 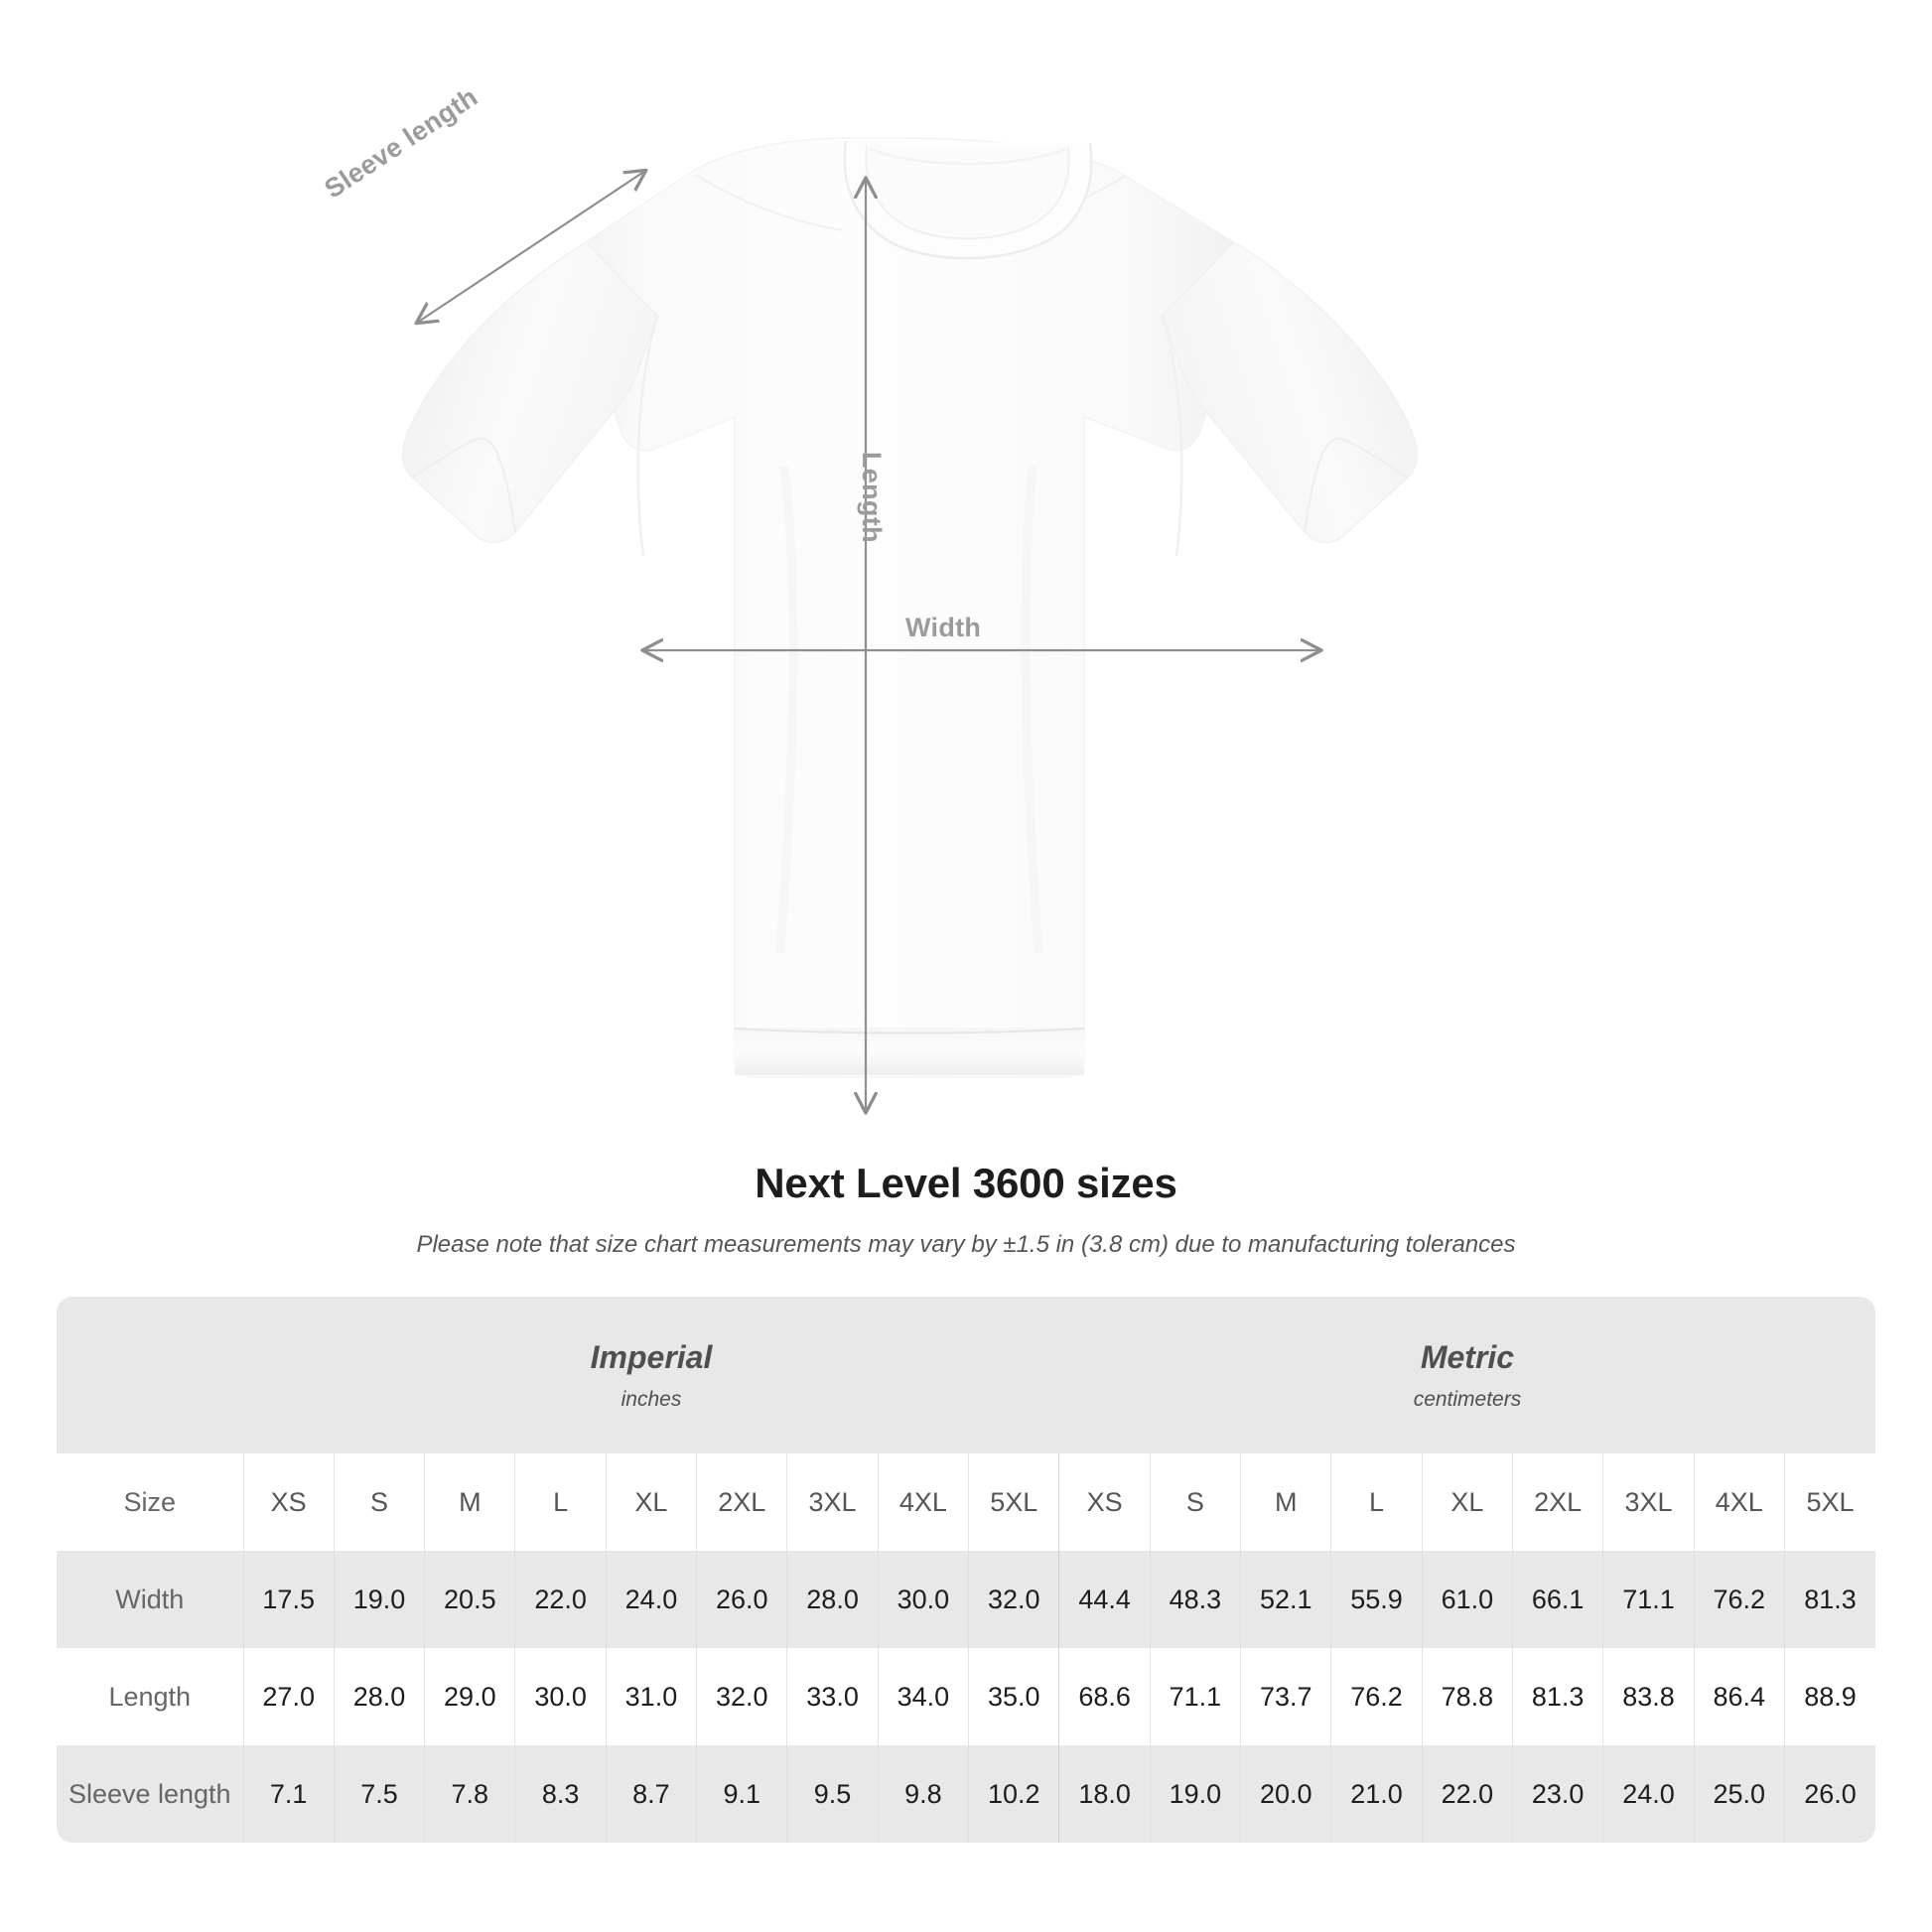 I want to click on cell-width-metric-xl: 61.0, so click(x=1467, y=1600).